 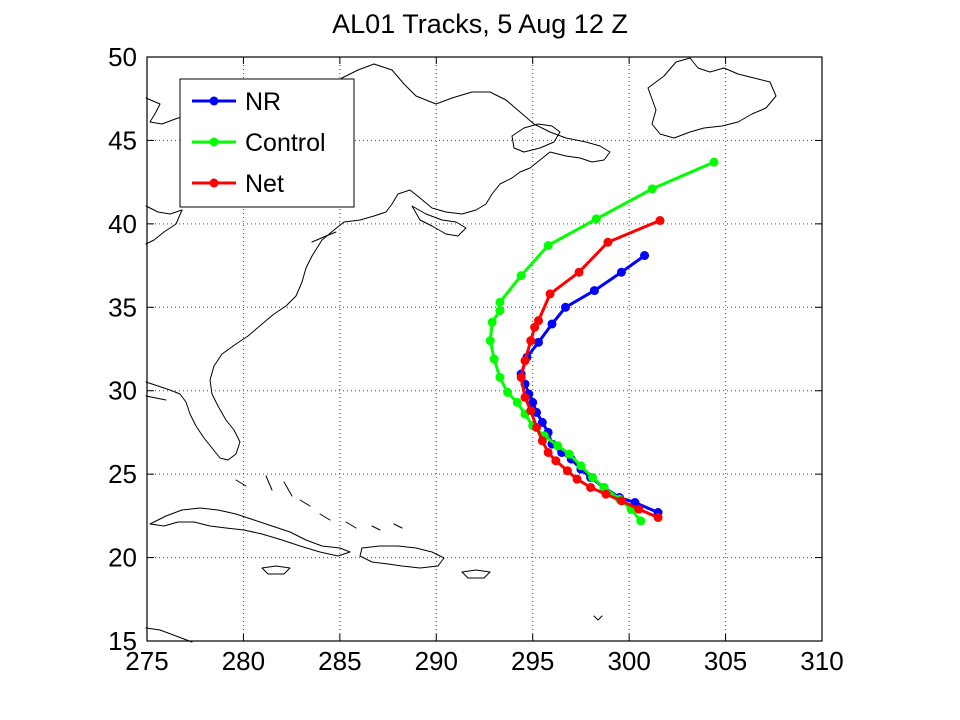 I want to click on coastline-gulf, so click(x=156, y=398).